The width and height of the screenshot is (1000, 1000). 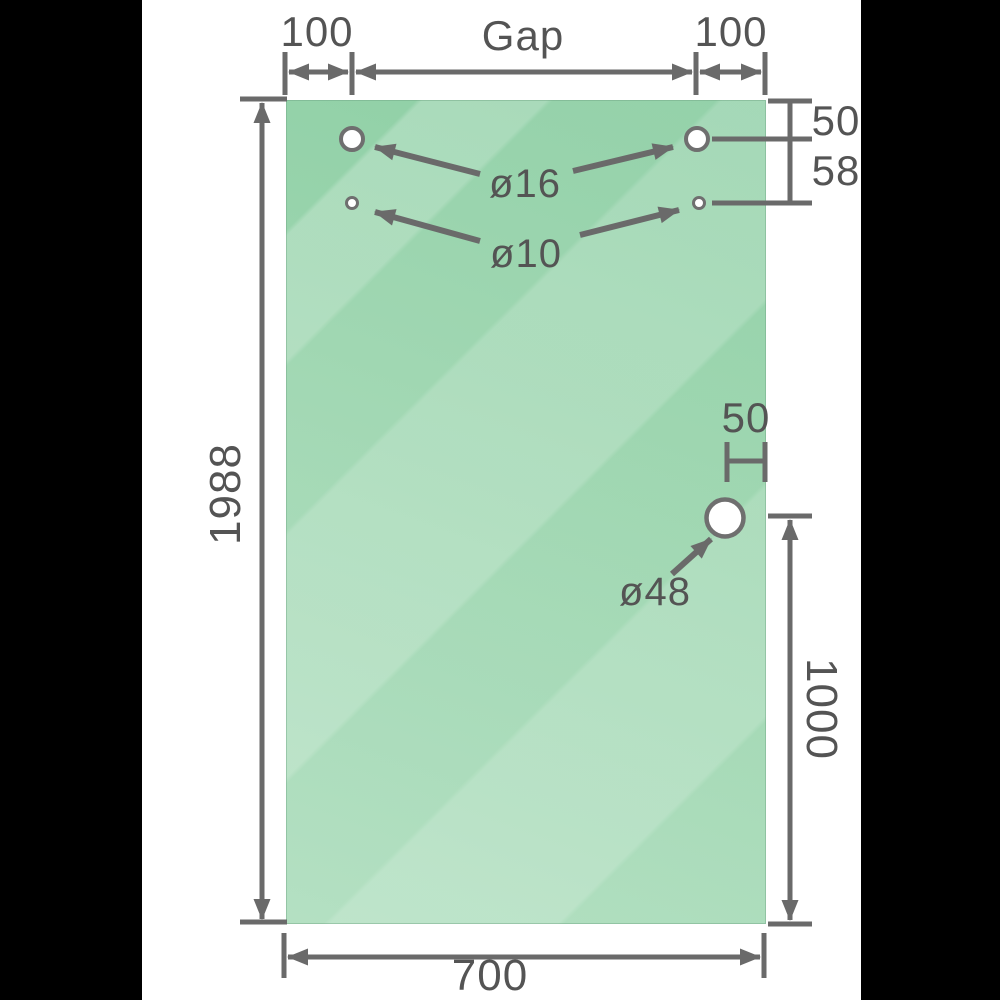 What do you see at coordinates (731, 31) in the screenshot?
I see `dim-label-top-right-offset: 100` at bounding box center [731, 31].